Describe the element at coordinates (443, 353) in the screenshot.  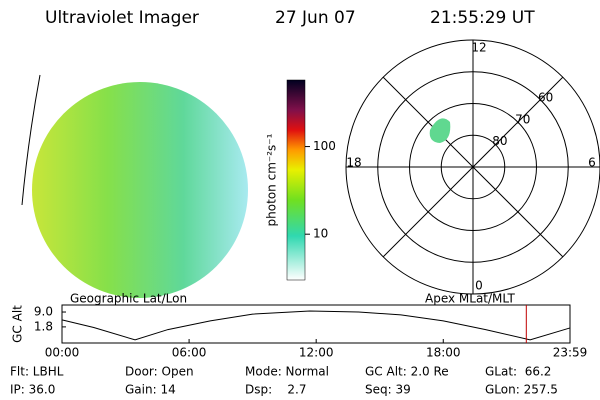
I see `x-tick-label: 18:00` at that location.